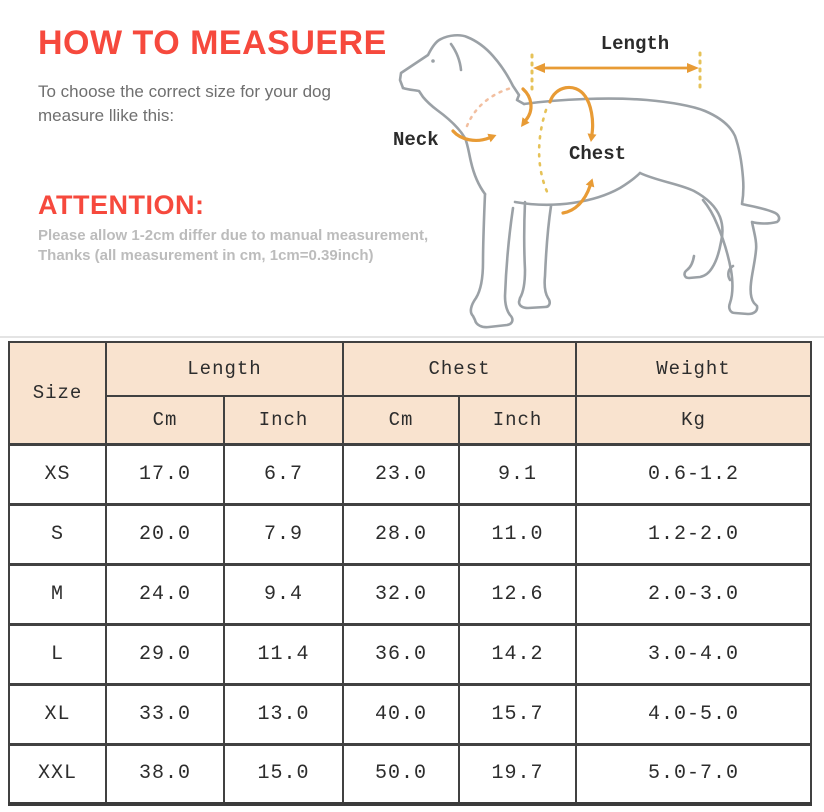 The image size is (824, 812). What do you see at coordinates (535, 255) in the screenshot?
I see `dog-front-leg-far` at bounding box center [535, 255].